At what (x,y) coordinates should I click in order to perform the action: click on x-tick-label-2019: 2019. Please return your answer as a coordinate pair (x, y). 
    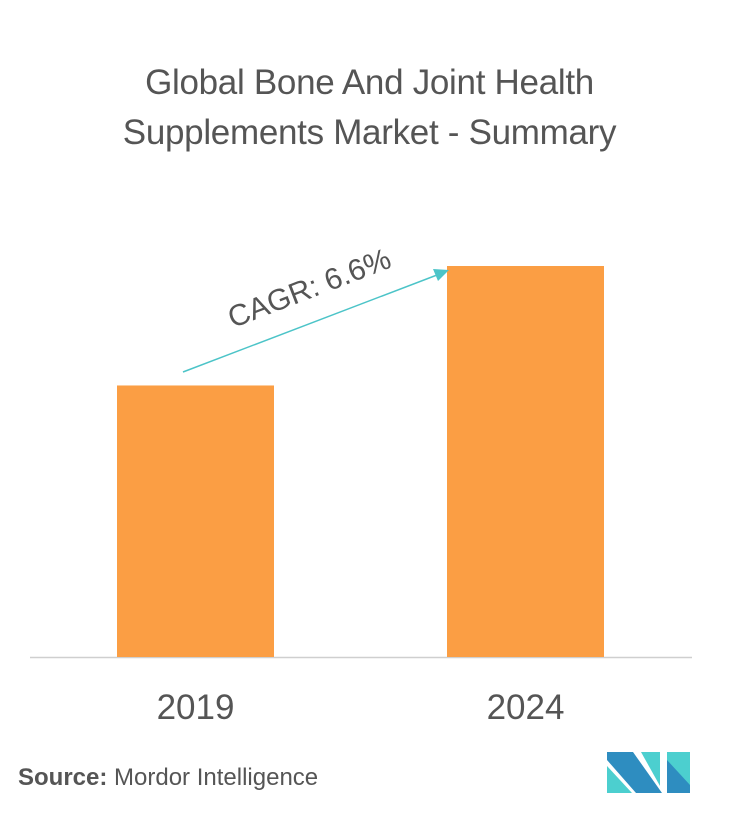
    Looking at the image, I should click on (196, 707).